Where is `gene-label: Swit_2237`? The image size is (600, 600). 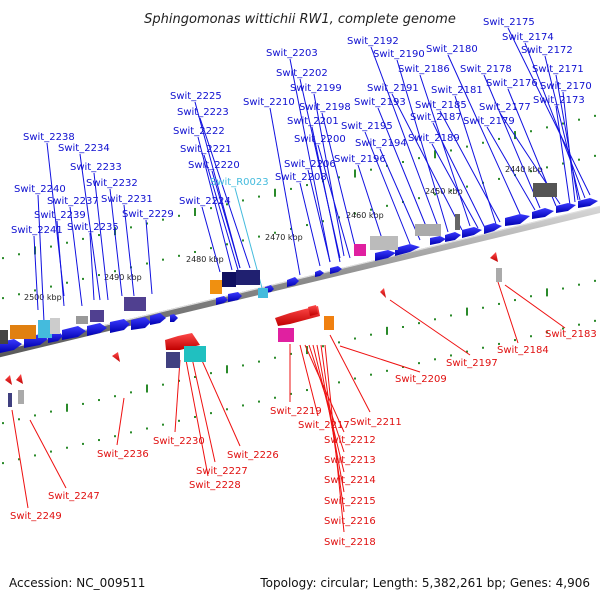
gene-label: Swit_2237 is located at coordinates (73, 201).